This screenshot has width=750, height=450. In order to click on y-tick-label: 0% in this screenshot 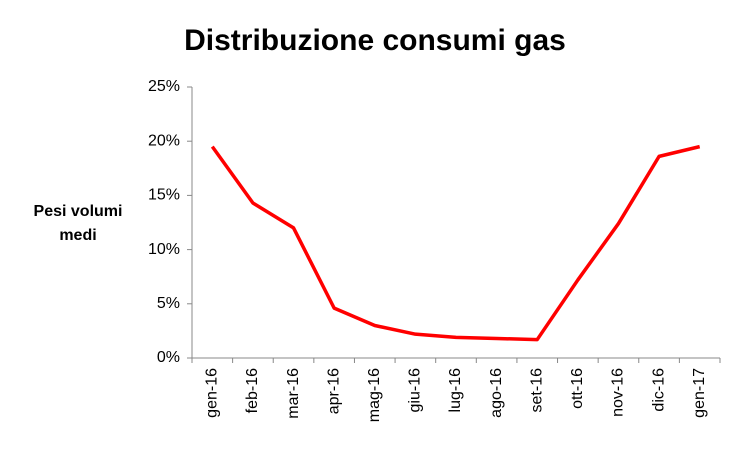, I will do `click(168, 357)`.